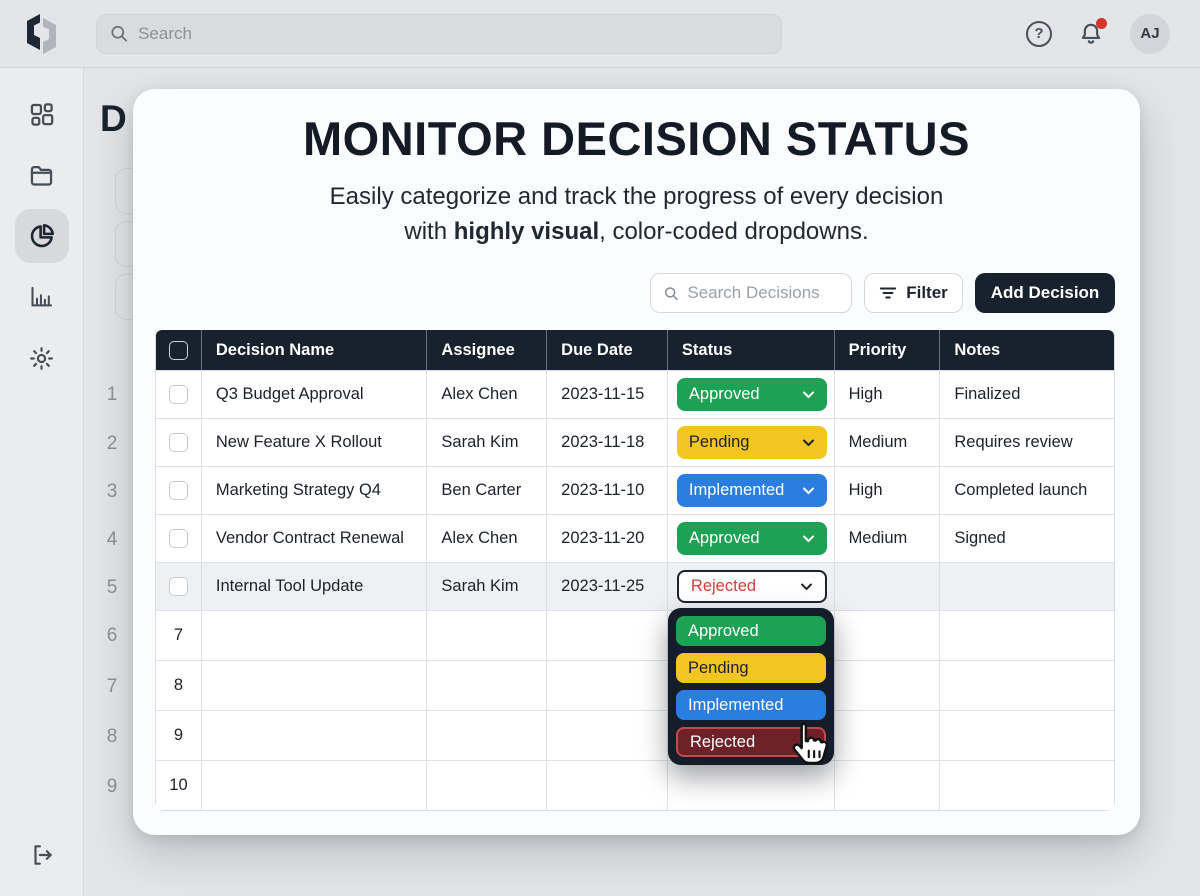  Describe the element at coordinates (1027, 586) in the screenshot. I see `cell-notes` at that location.